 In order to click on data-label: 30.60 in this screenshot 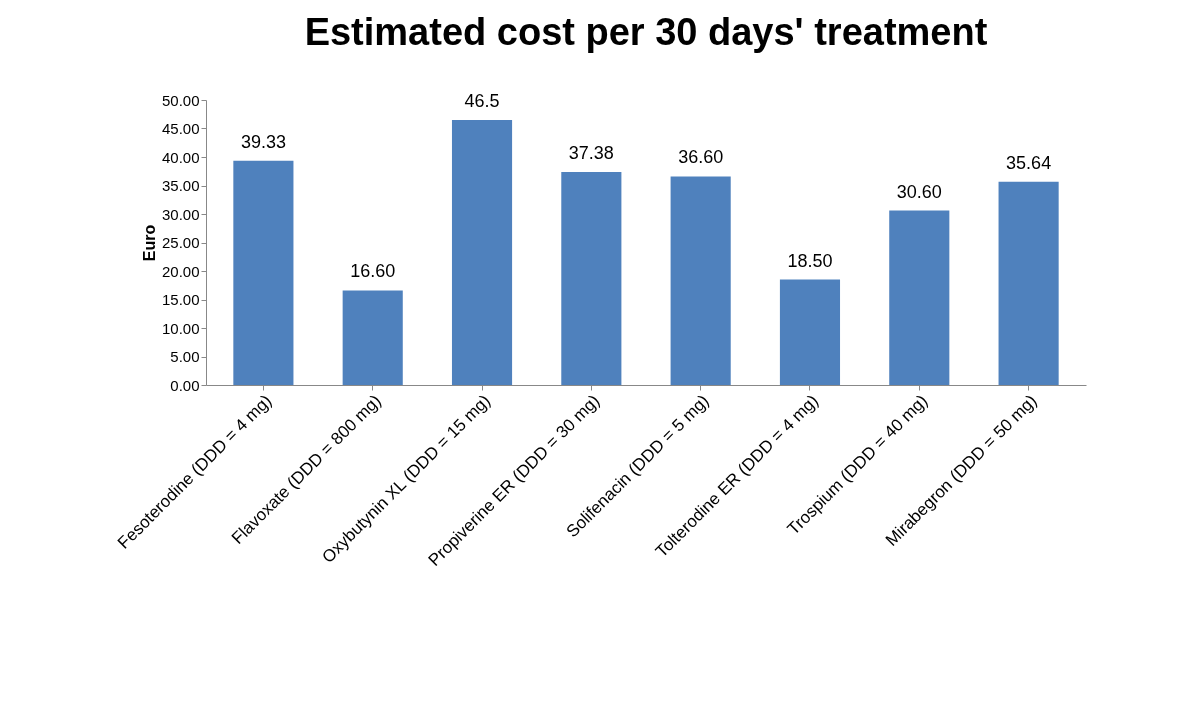, I will do `click(919, 191)`.